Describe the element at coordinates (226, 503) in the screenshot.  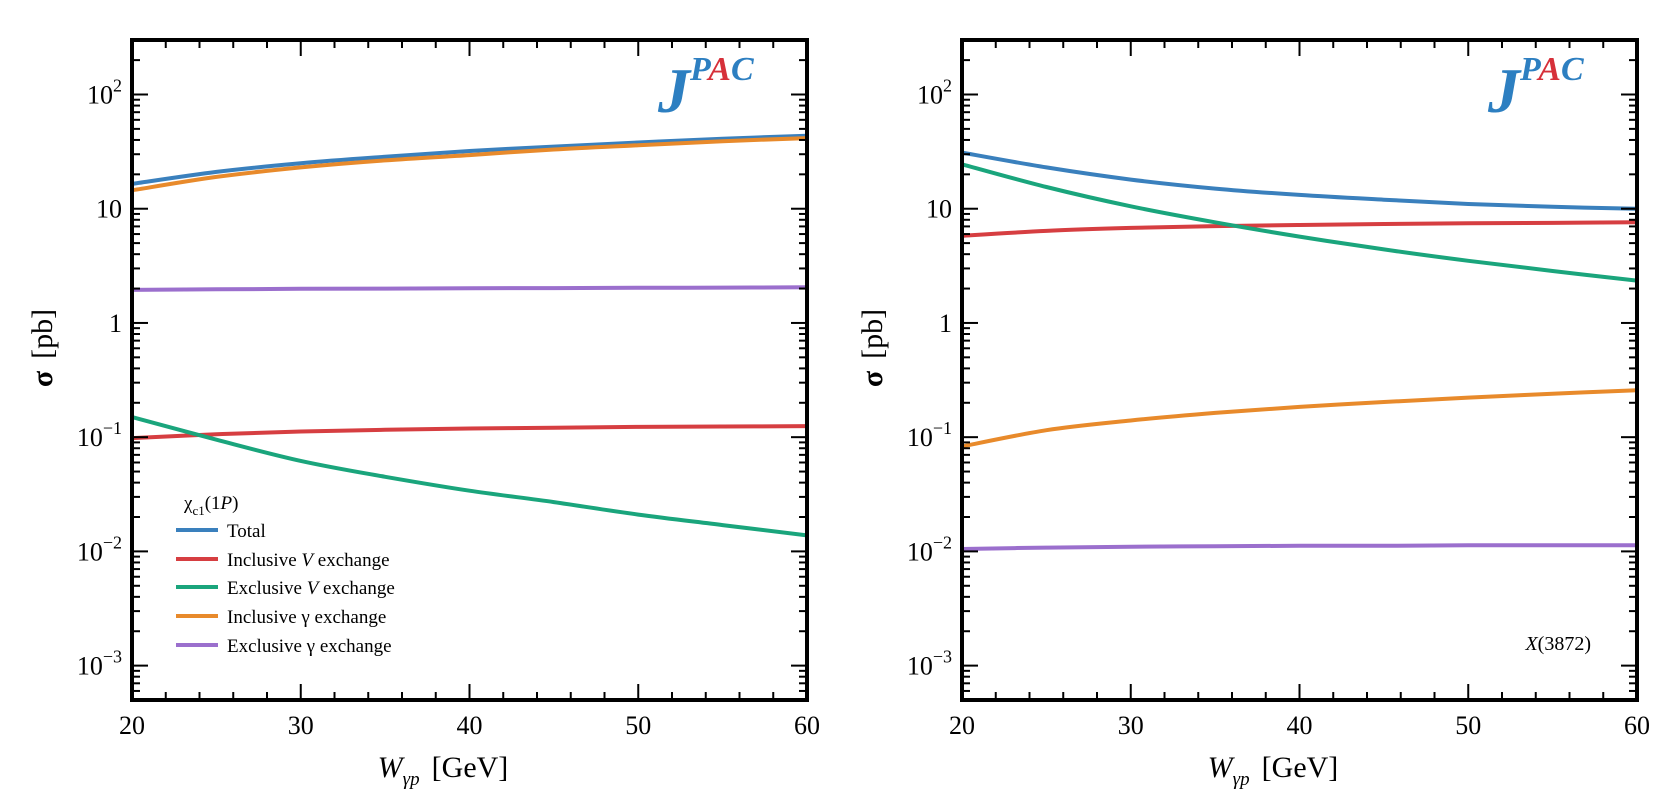
I see `legend-title-p: P` at that location.